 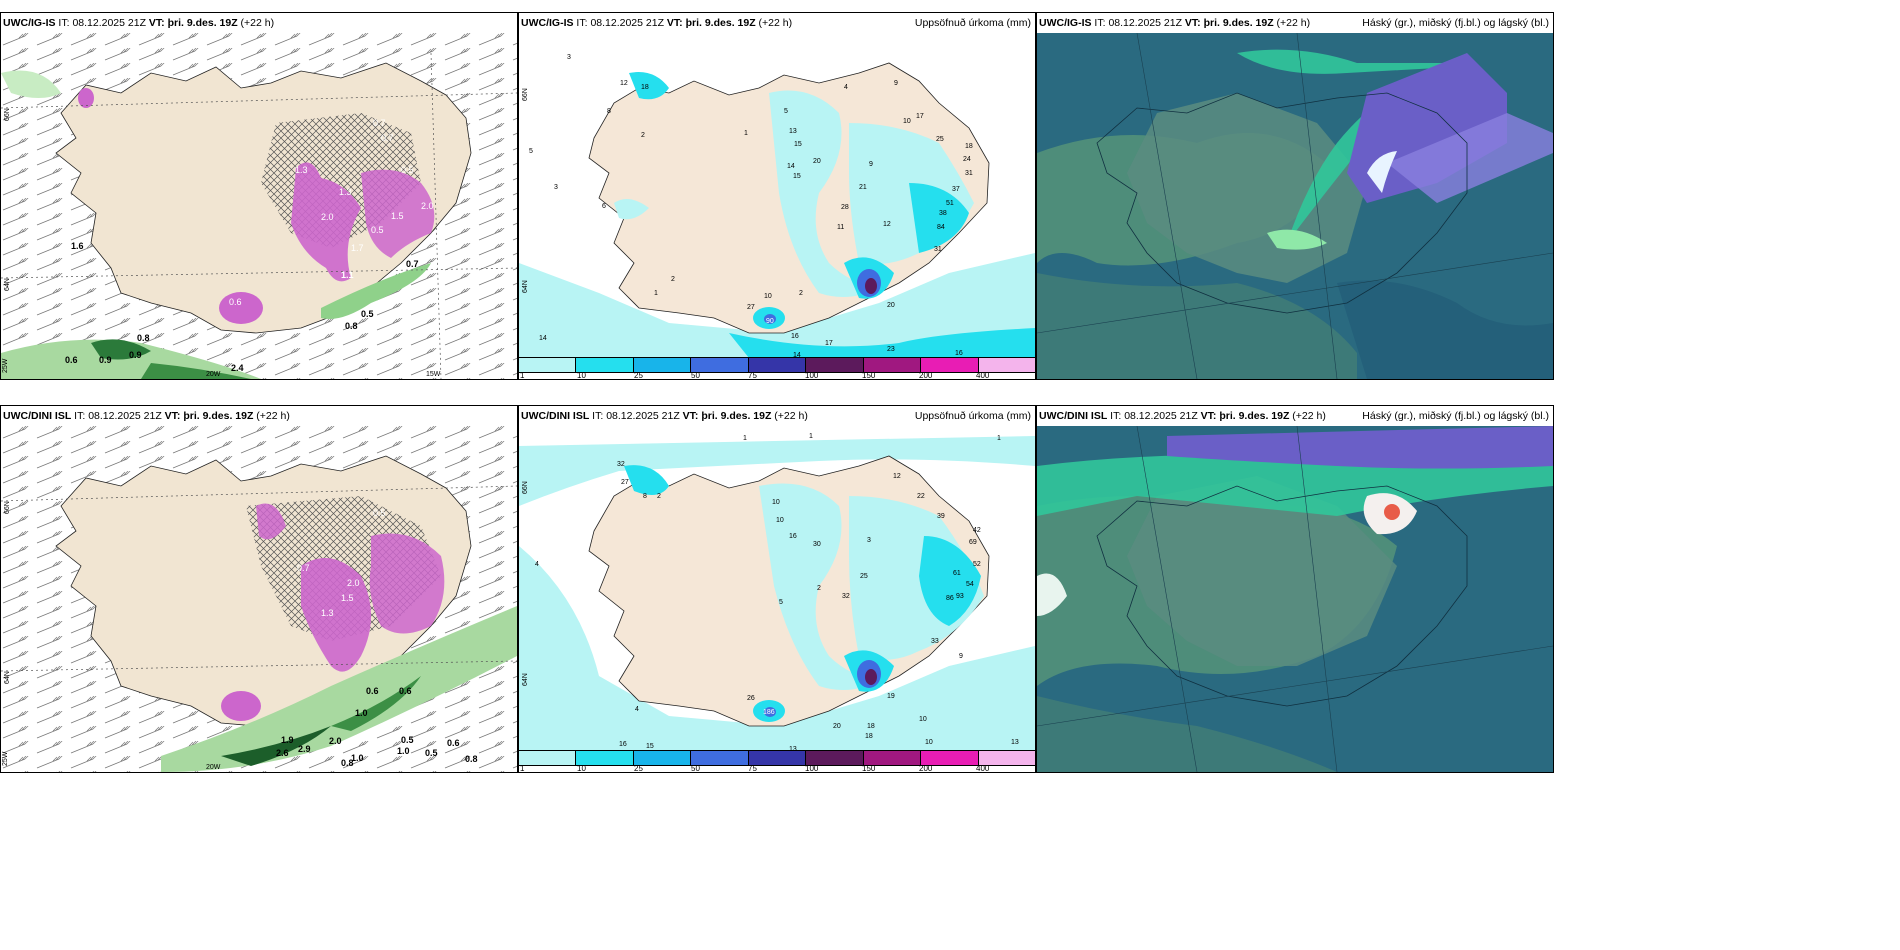 What do you see at coordinates (863, 187) in the screenshot?
I see `svg-text: 21` at bounding box center [863, 187].